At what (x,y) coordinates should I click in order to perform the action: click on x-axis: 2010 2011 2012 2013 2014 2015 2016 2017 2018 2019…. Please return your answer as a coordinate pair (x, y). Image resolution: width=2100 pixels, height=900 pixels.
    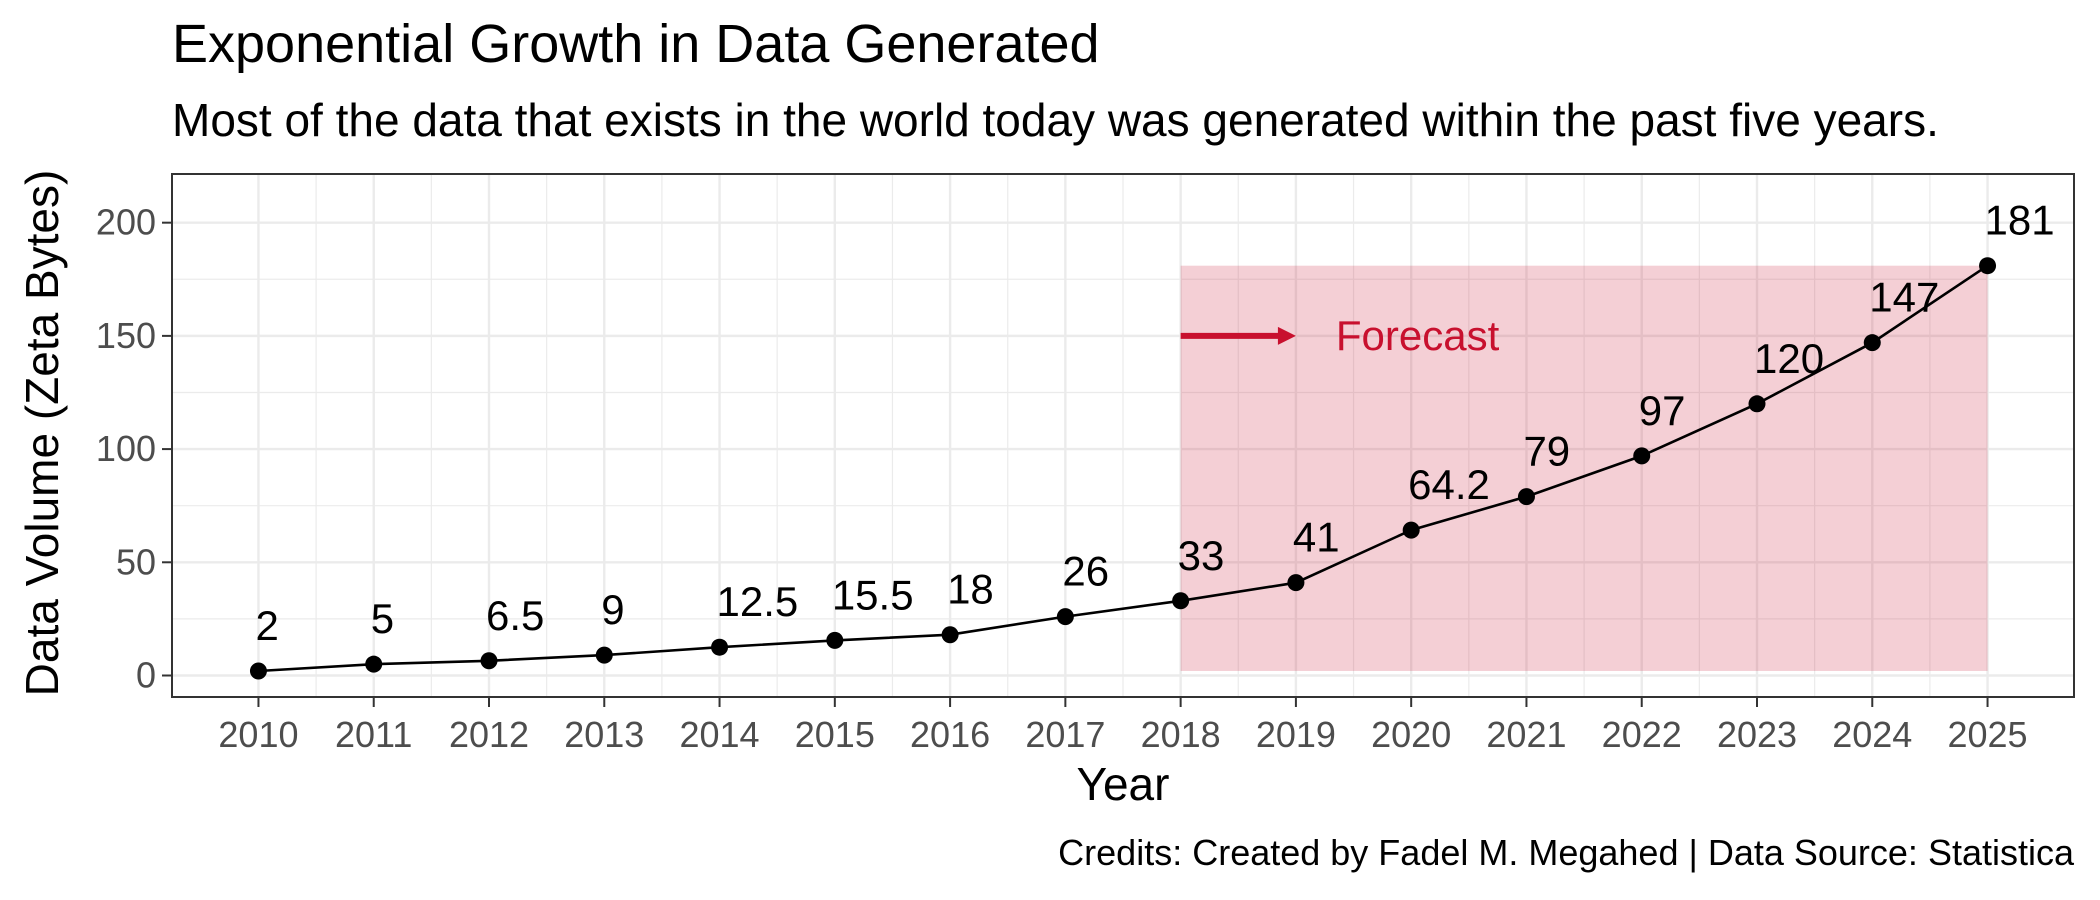
    Looking at the image, I should click on (1123, 726).